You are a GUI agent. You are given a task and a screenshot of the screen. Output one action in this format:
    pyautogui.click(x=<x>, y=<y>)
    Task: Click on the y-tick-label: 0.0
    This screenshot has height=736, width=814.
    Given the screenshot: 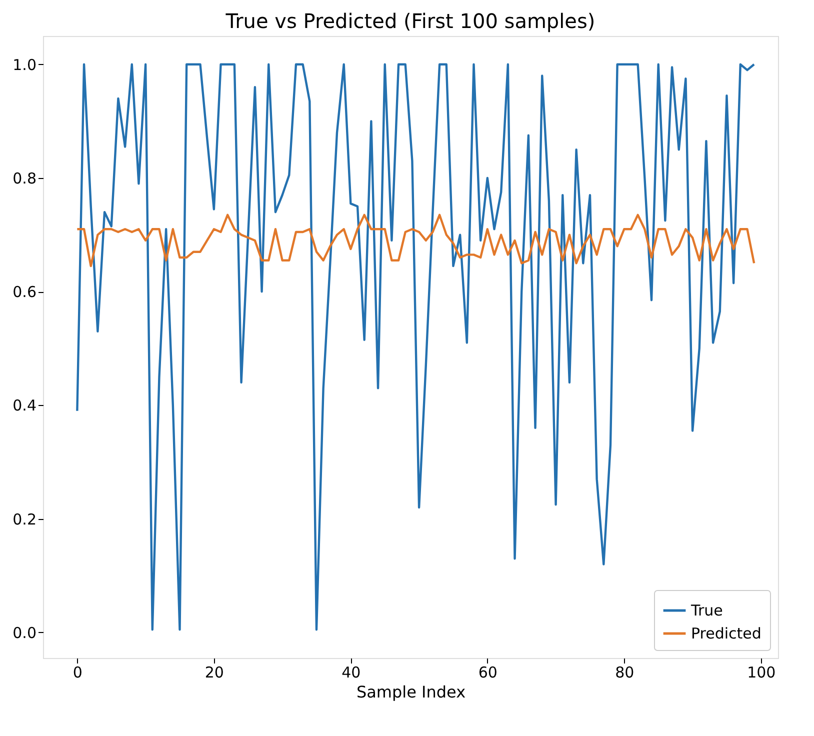 What is the action you would take?
    pyautogui.click(x=24, y=633)
    